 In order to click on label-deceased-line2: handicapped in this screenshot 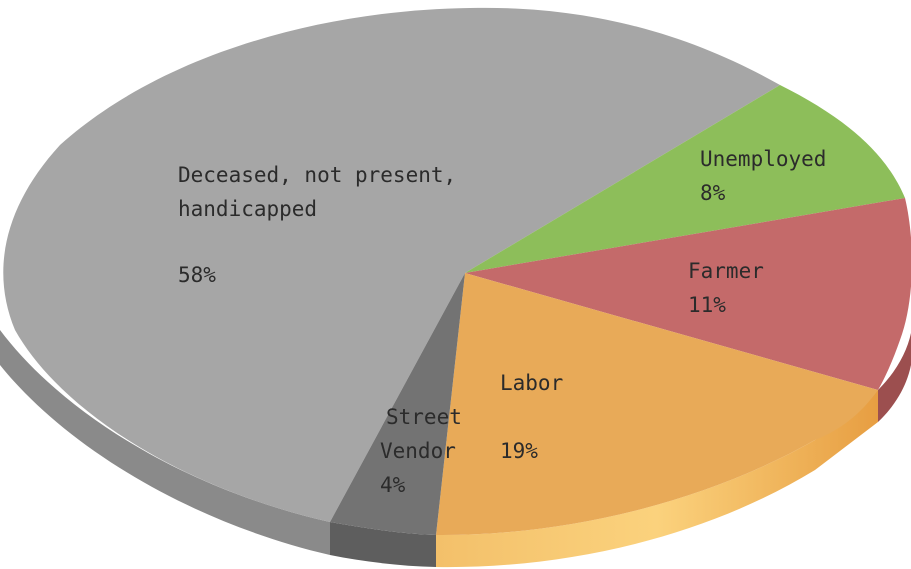, I will do `click(247, 209)`.